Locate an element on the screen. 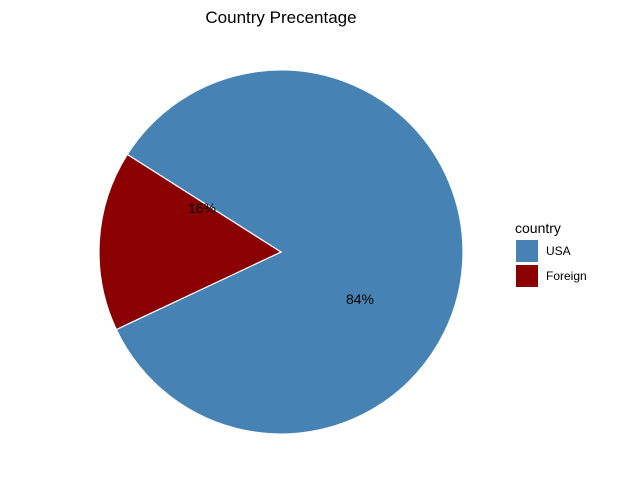 The width and height of the screenshot is (640, 480). legend-swatch-usa is located at coordinates (527, 251).